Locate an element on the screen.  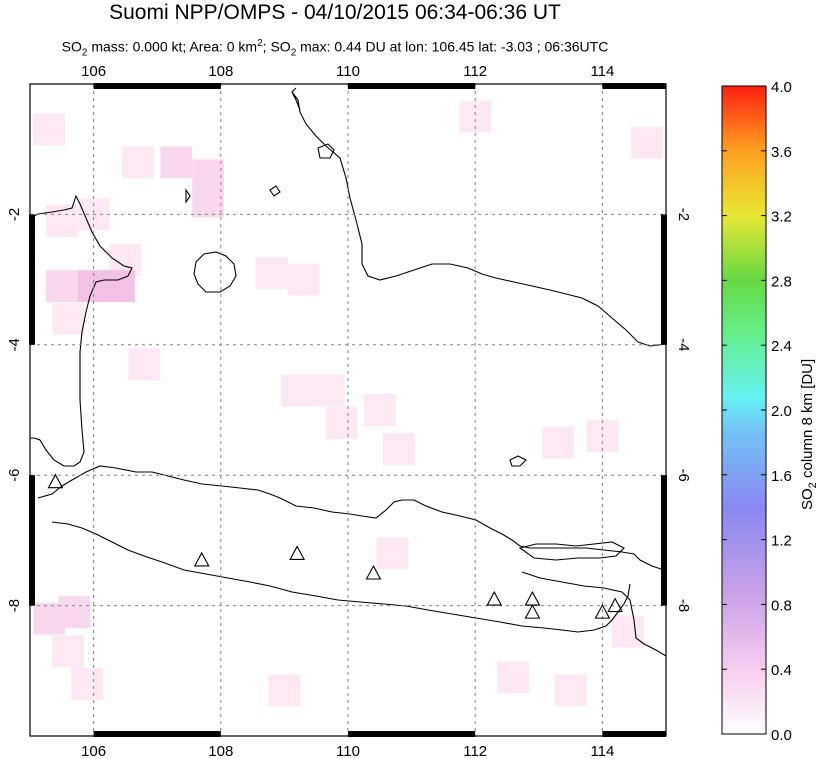
y-tick-right-0: -2 is located at coordinates (683, 214).